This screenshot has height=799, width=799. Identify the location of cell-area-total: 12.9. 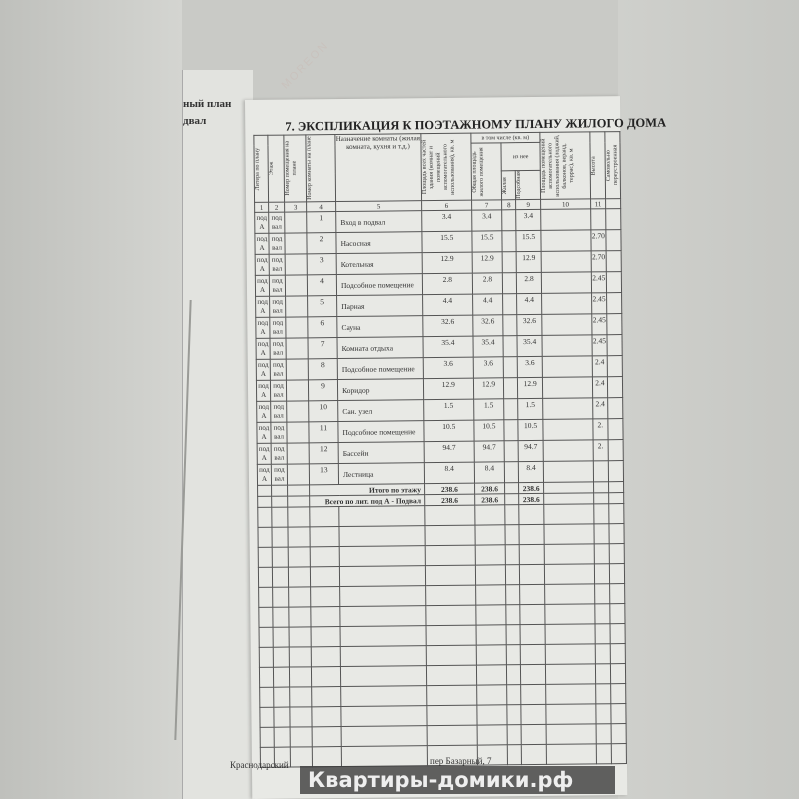
(448, 389).